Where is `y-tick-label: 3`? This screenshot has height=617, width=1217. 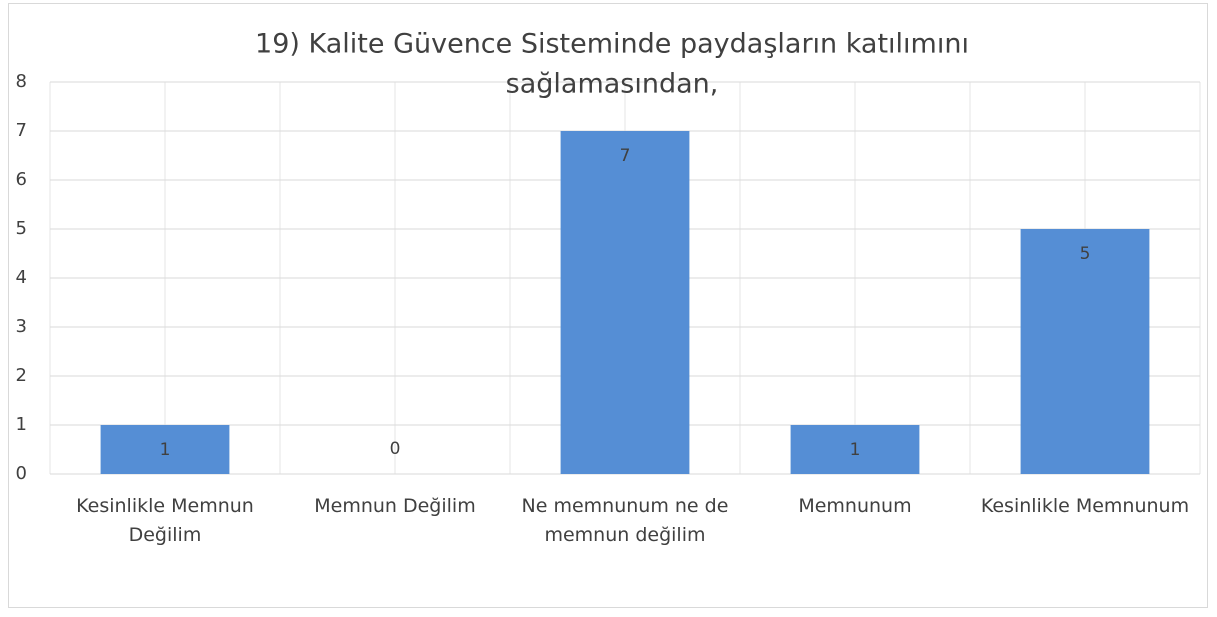
y-tick-label: 3 is located at coordinates (21, 326).